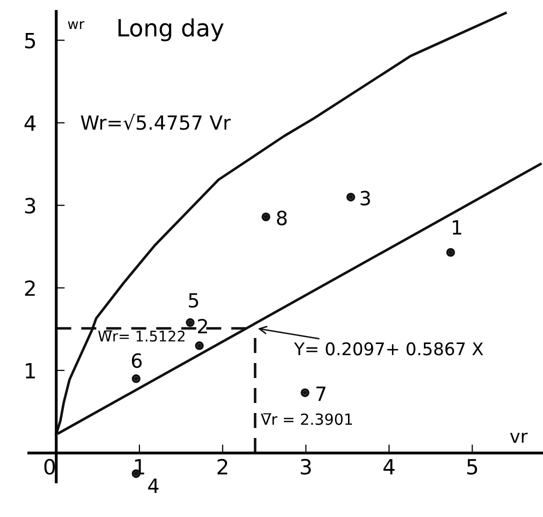  I want to click on x-tick-label: 3, so click(305, 466).